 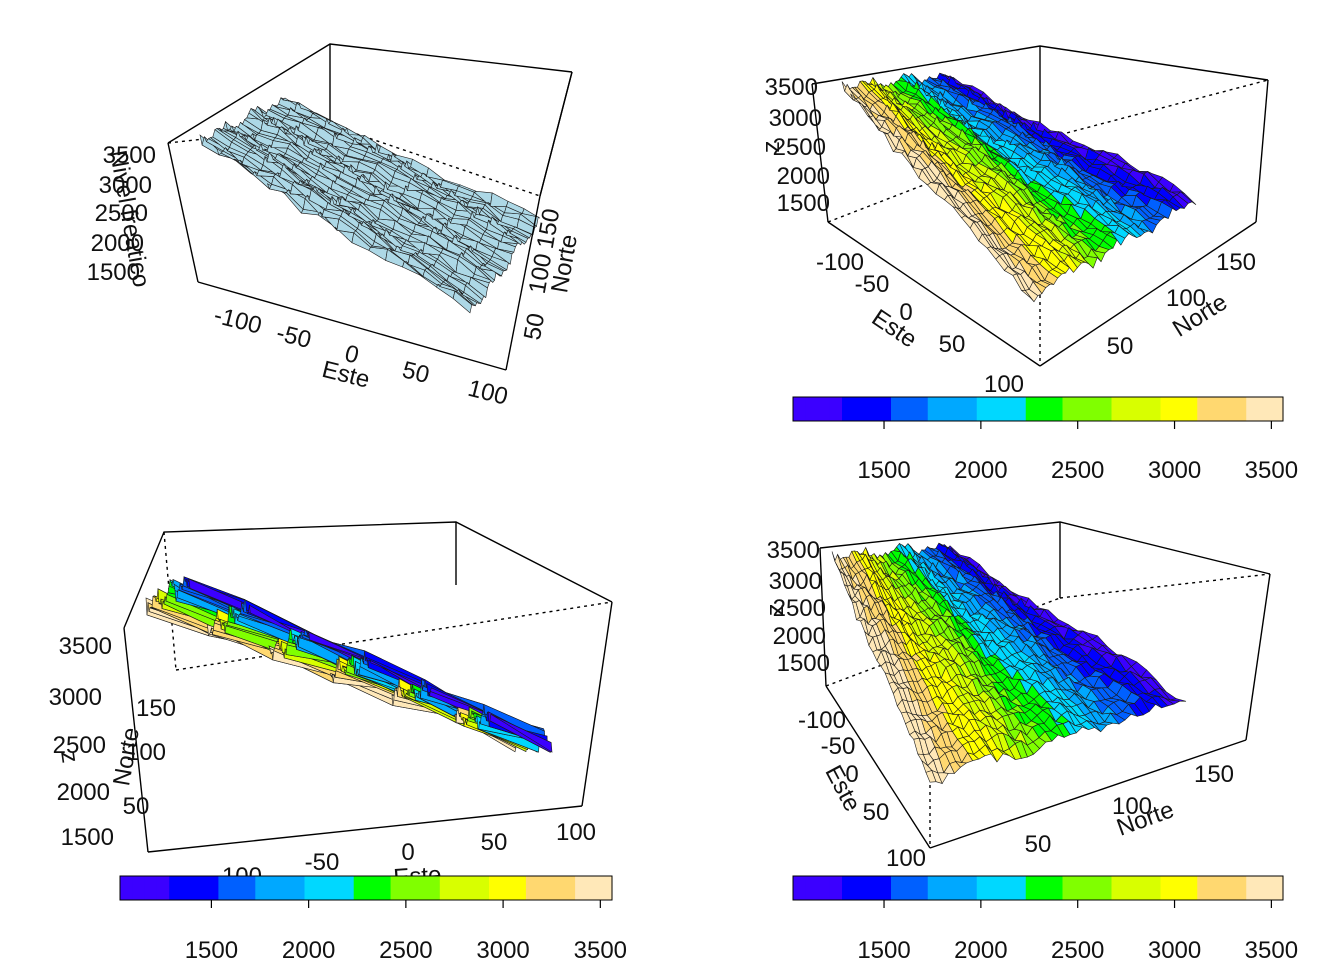 What do you see at coordinates (1038, 844) in the screenshot?
I see `y-tick-label: 50` at bounding box center [1038, 844].